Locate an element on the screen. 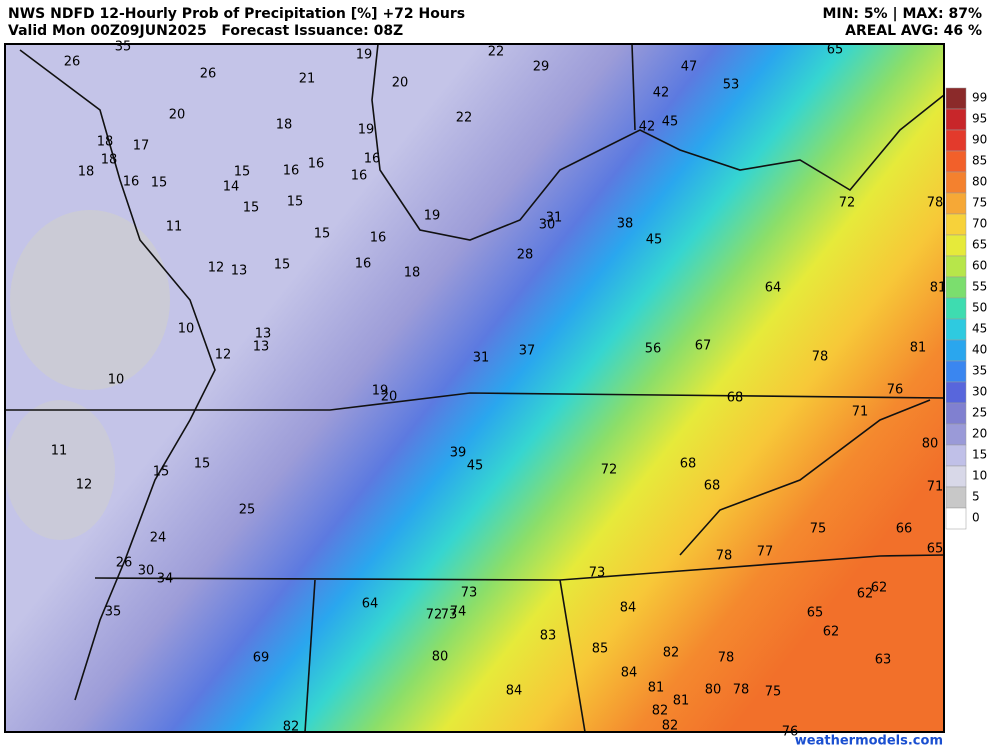 Image resolution: width=1000 pixels, height=754 pixels. pop-label: 83 is located at coordinates (548, 636).